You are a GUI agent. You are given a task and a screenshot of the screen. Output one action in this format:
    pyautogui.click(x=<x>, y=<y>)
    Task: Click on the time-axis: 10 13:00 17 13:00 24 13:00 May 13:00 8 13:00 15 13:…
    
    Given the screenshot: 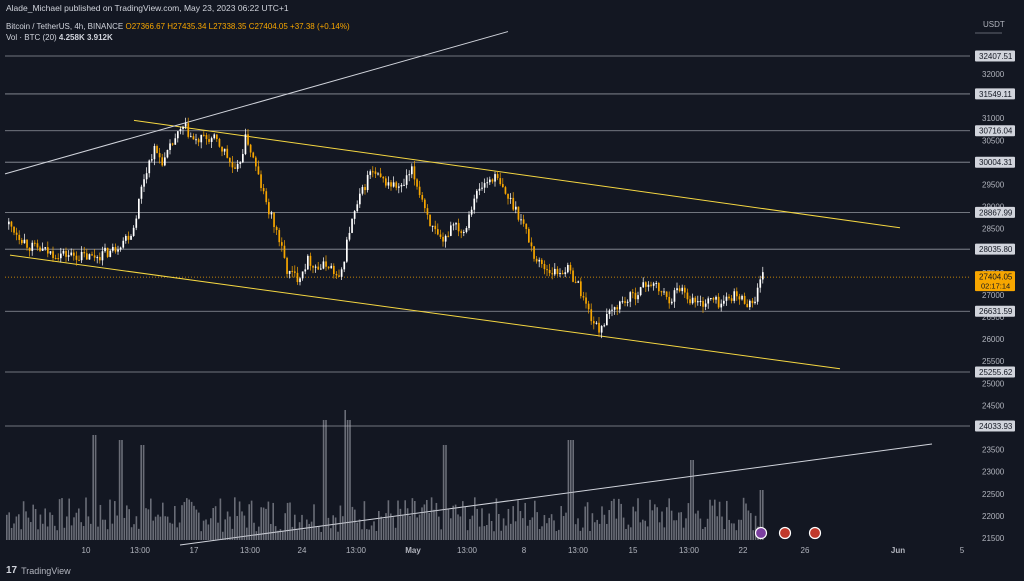 What is the action you would take?
    pyautogui.click(x=523, y=550)
    